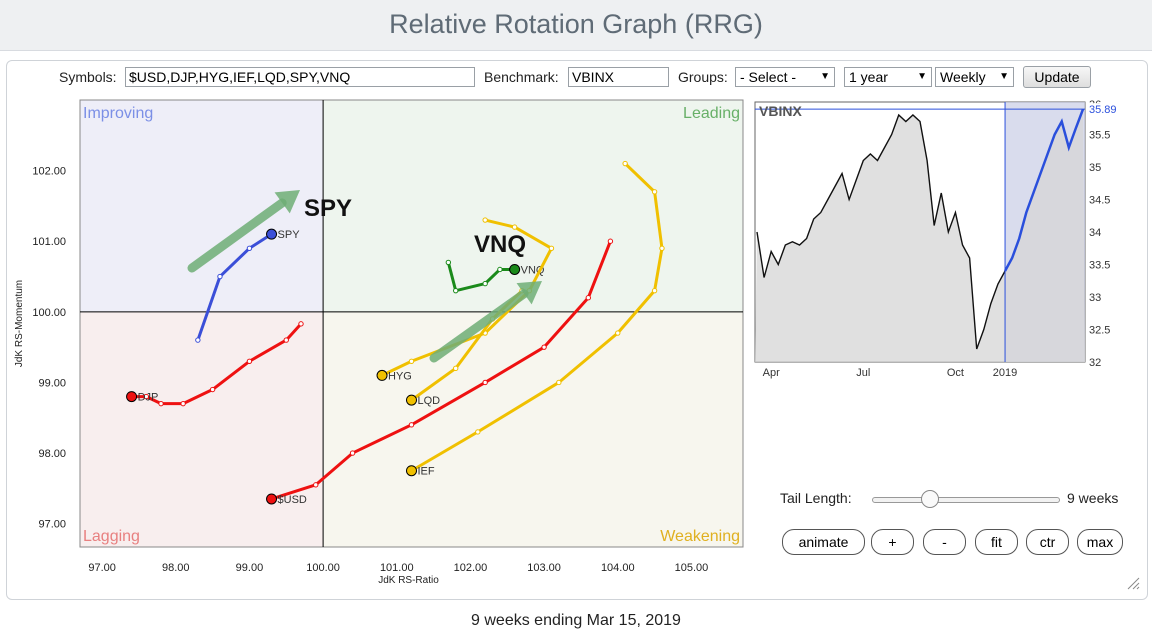 The width and height of the screenshot is (1152, 640). I want to click on quadrant-label-improving: Improving, so click(118, 113).